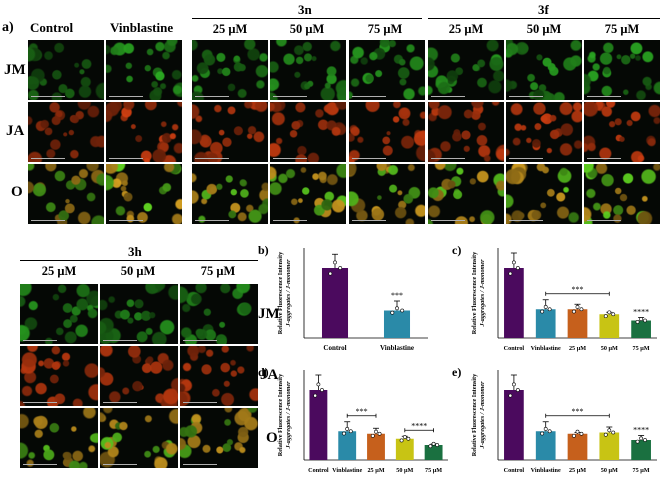  I want to click on tick-label: 25 μM, so click(577, 470).